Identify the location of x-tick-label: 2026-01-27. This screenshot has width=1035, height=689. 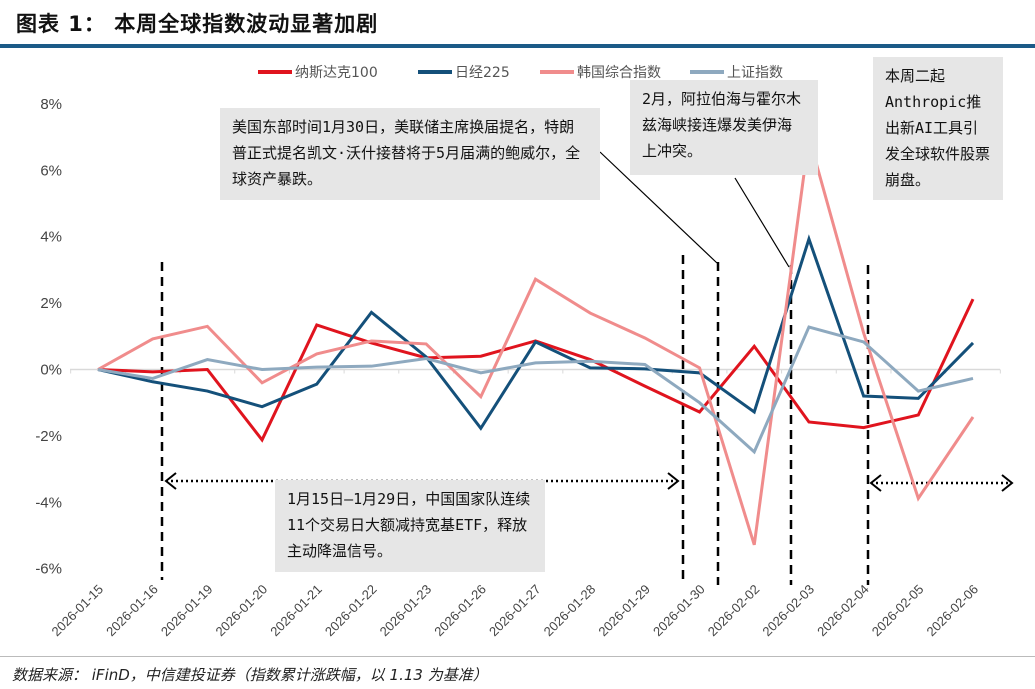
(515, 611).